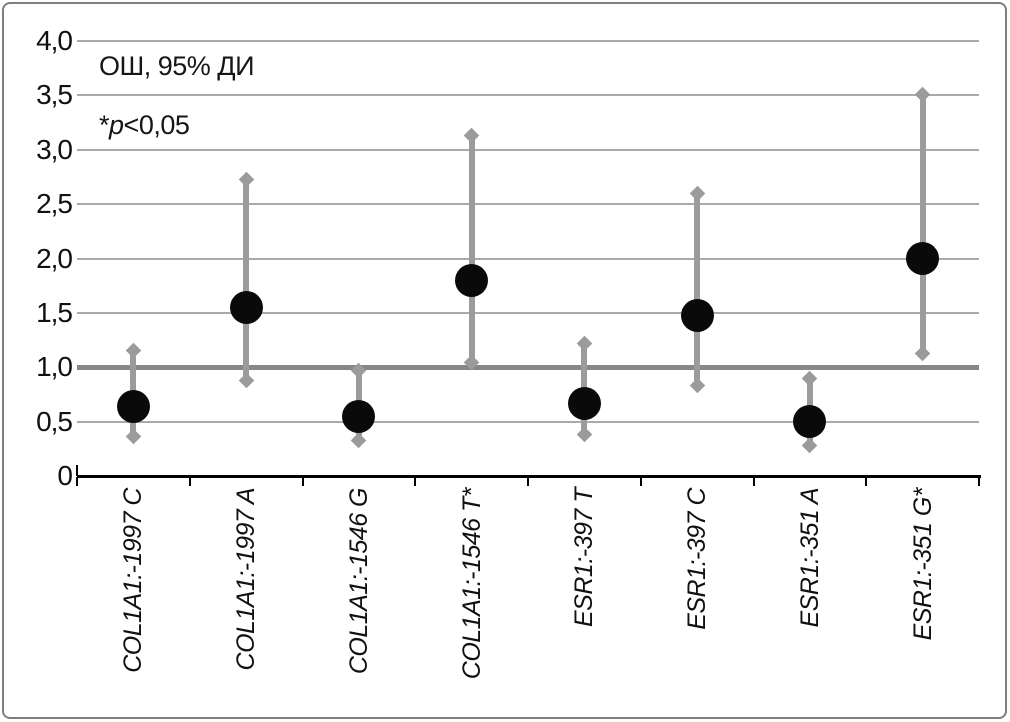  Describe the element at coordinates (54, 204) in the screenshot. I see `y-axis-tick-label: 2,5` at that location.